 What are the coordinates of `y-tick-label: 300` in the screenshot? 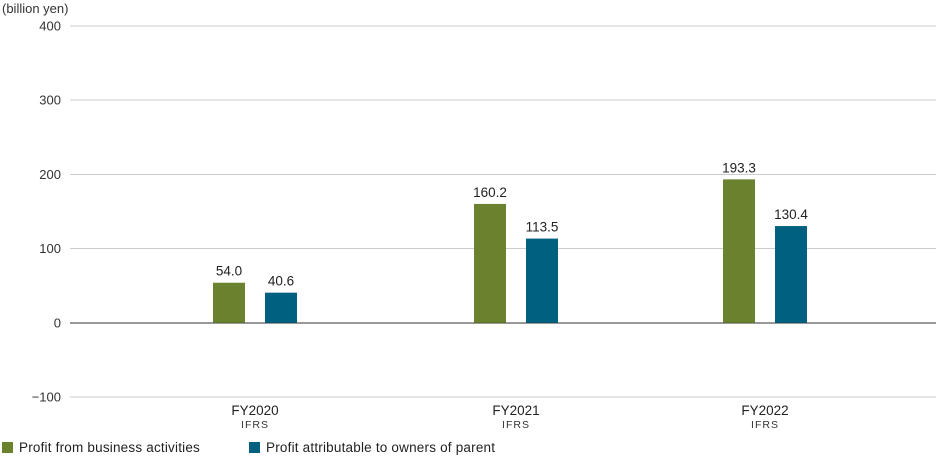 It's located at (50, 100).